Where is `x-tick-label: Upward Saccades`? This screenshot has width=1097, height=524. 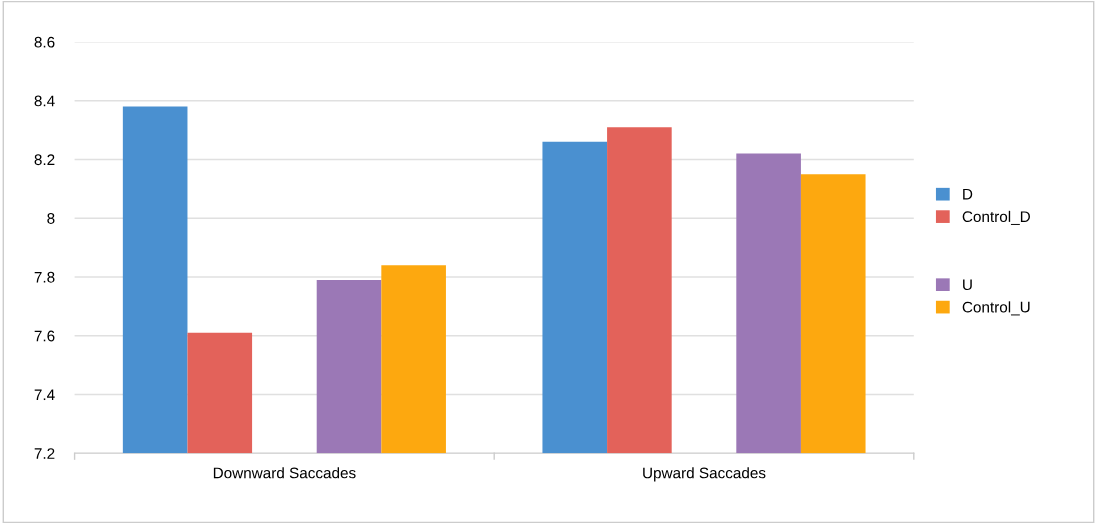
x-tick-label: Upward Saccades is located at coordinates (704, 474).